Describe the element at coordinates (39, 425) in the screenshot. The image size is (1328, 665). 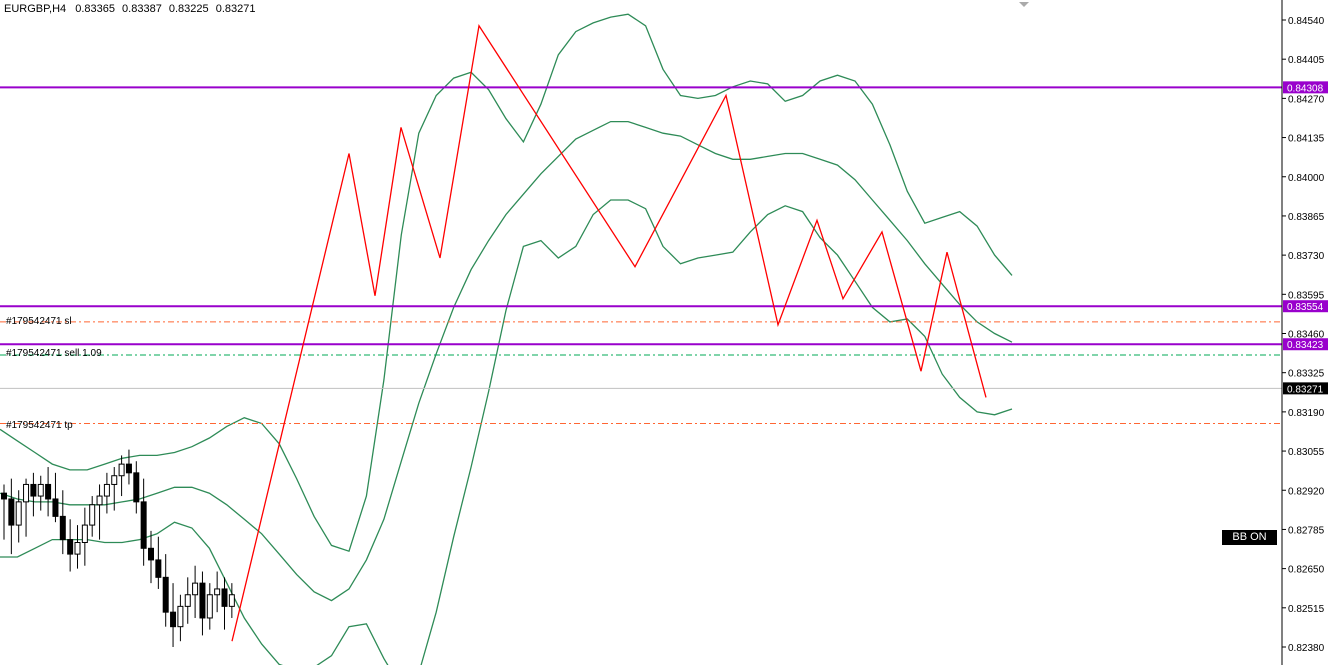
I see `tp-line-label: #179542471 tp` at that location.